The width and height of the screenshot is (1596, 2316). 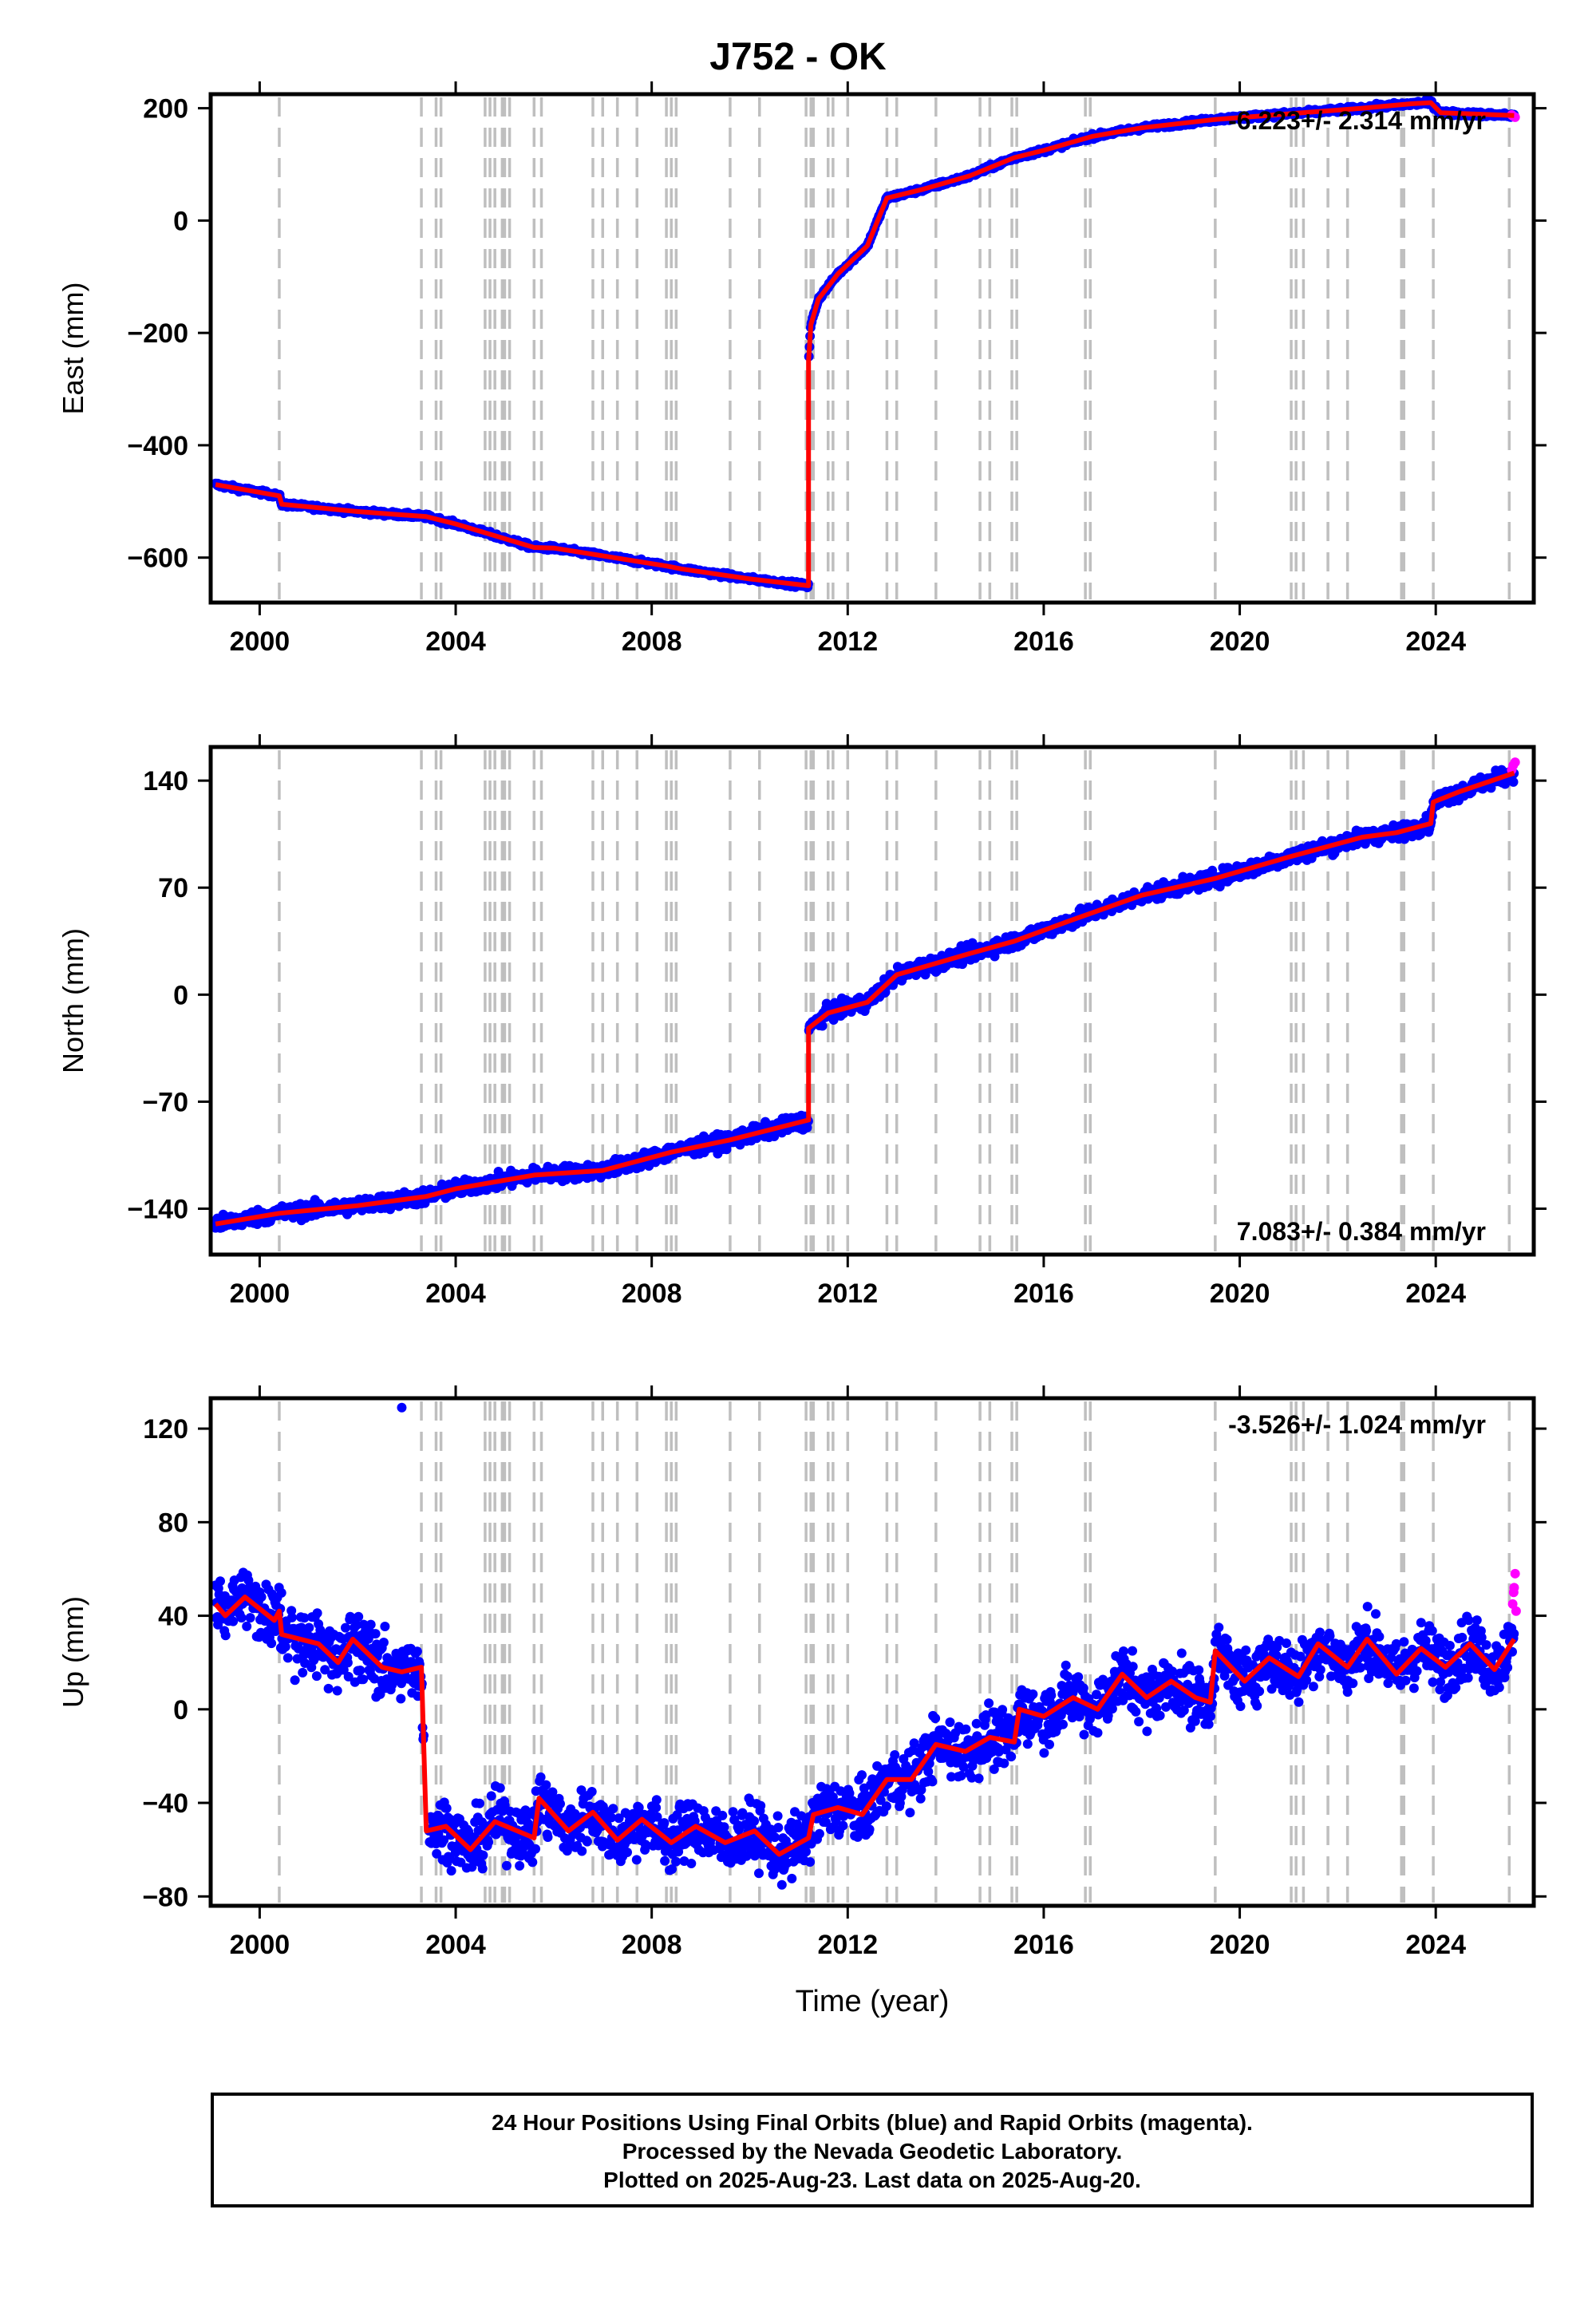 What do you see at coordinates (157, 446) in the screenshot?
I see `y-tick-label: −400` at bounding box center [157, 446].